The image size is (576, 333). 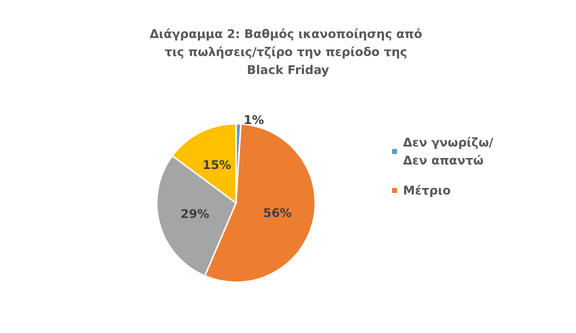 What do you see at coordinates (288, 52) in the screenshot?
I see `chart-title: Διάγραμμα 2: Βαθμός ικανοποίησης από τις πωλήσεις/τζίρο την περίοδο της Black Friday` at bounding box center [288, 52].